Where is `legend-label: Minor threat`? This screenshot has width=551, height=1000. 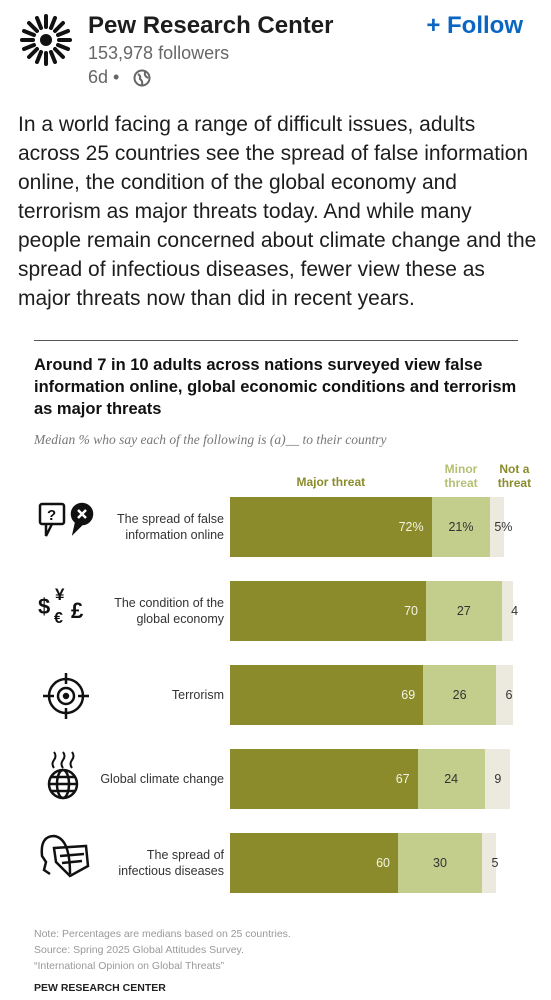
legend-label: Minor threat is located at coordinates (461, 476).